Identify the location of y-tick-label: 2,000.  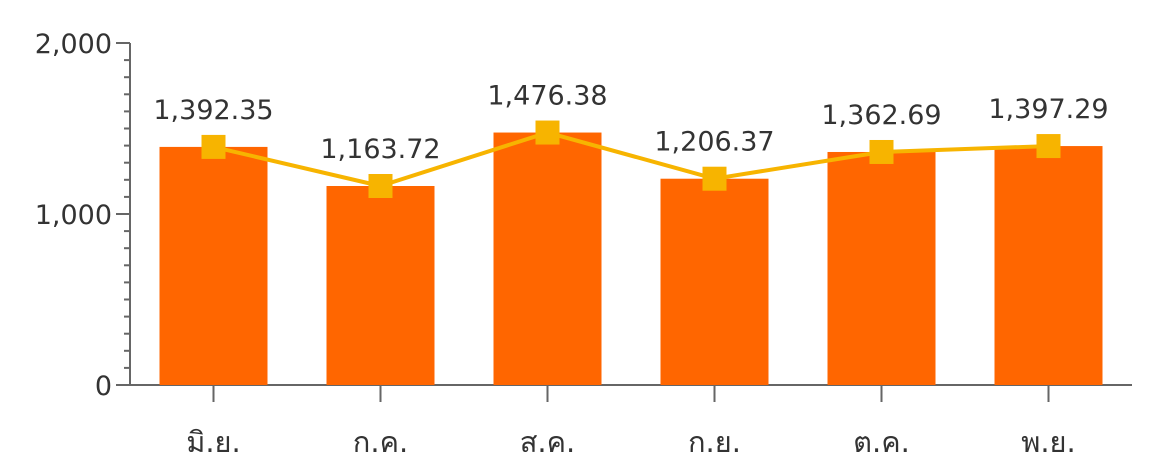
(73, 44).